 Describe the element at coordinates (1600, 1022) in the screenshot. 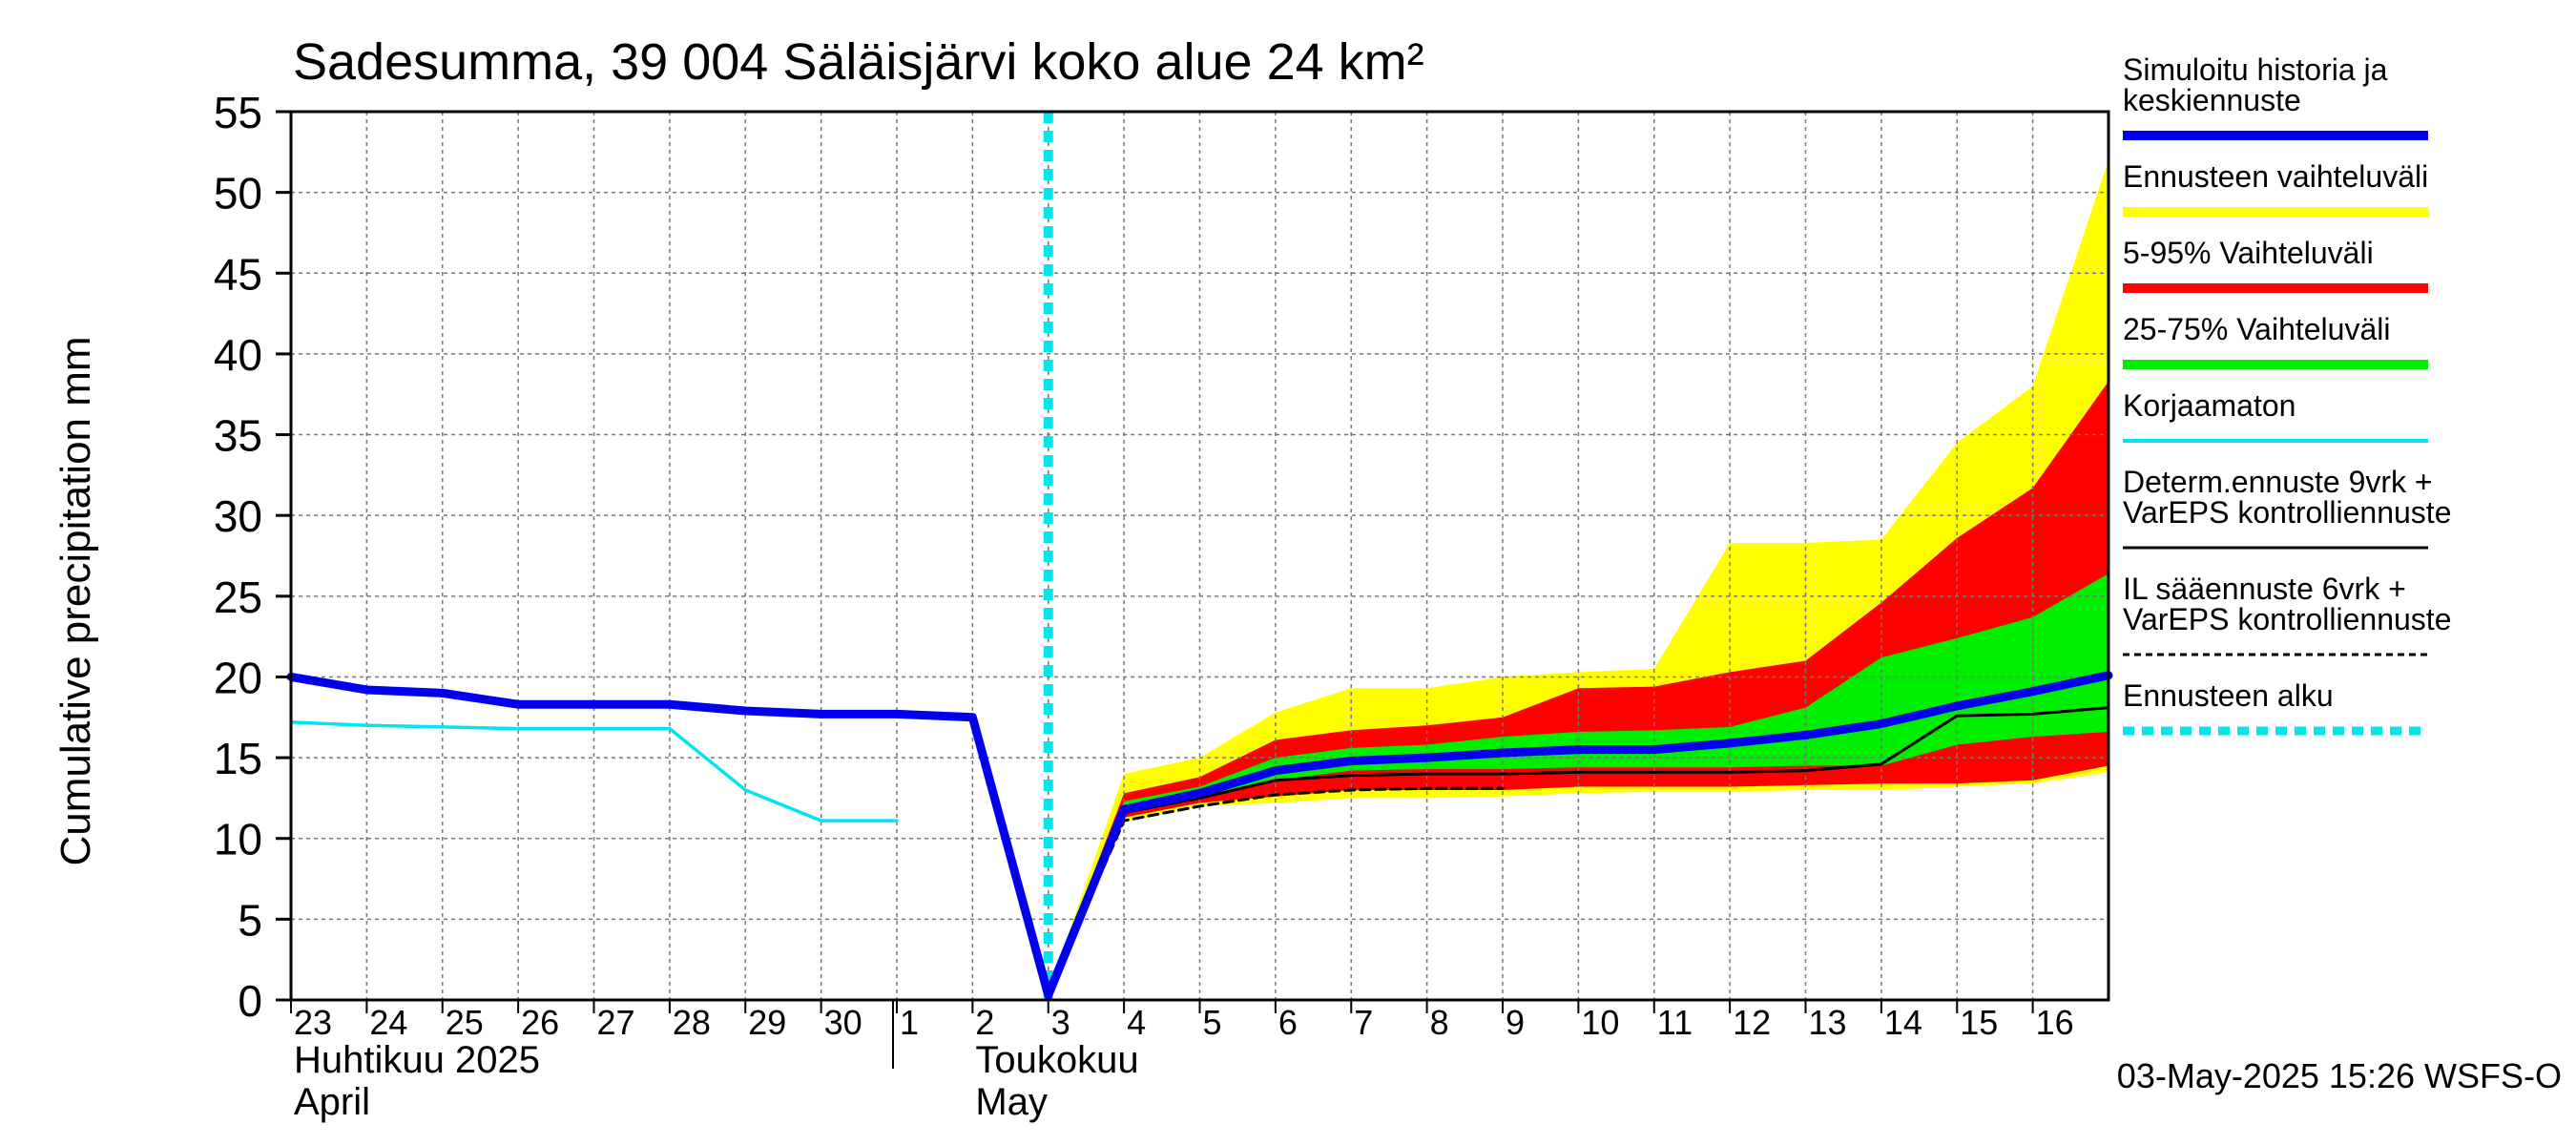

I see `x-tick-label: 10` at that location.